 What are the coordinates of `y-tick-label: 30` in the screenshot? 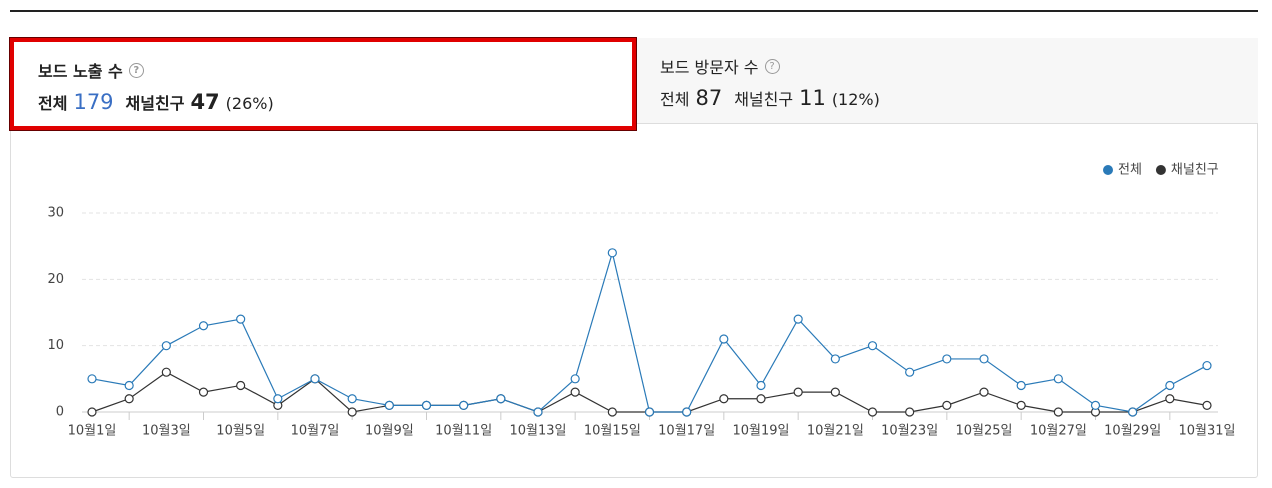 It's located at (55, 213).